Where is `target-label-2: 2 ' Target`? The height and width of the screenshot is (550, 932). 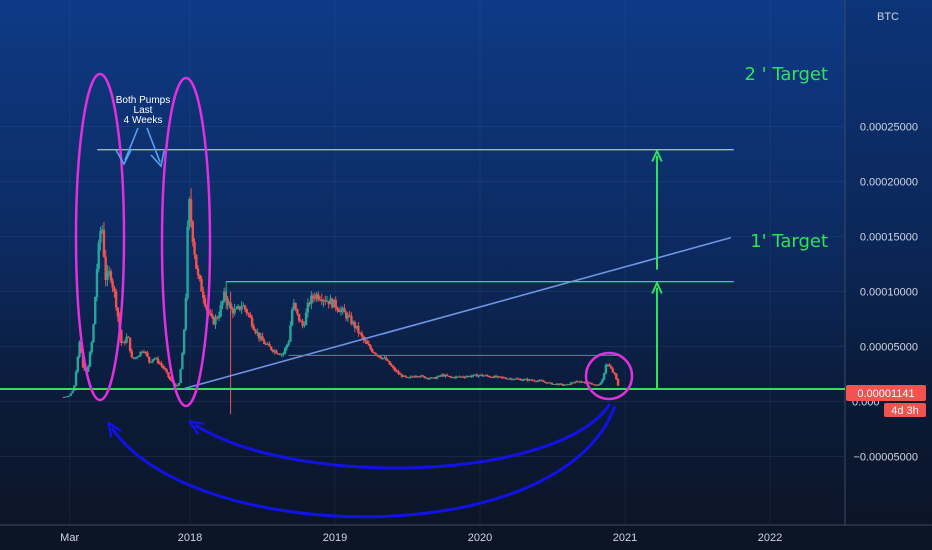
target-label-2: 2 ' Target is located at coordinates (786, 74).